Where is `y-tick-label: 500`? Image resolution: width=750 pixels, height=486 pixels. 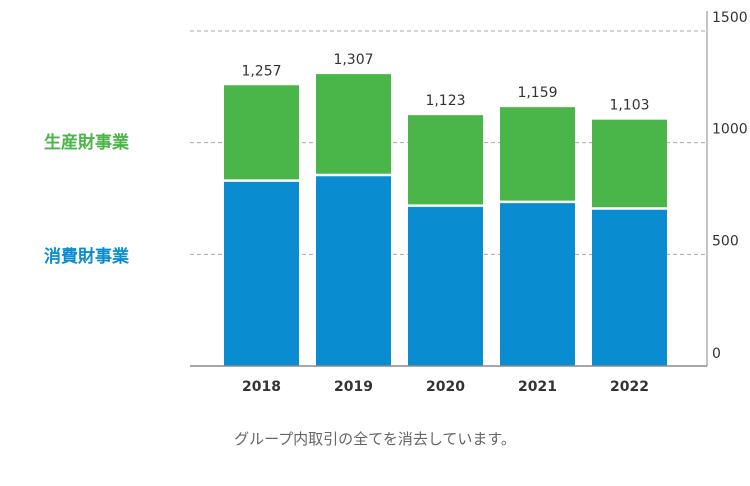 y-tick-label: 500 is located at coordinates (725, 241).